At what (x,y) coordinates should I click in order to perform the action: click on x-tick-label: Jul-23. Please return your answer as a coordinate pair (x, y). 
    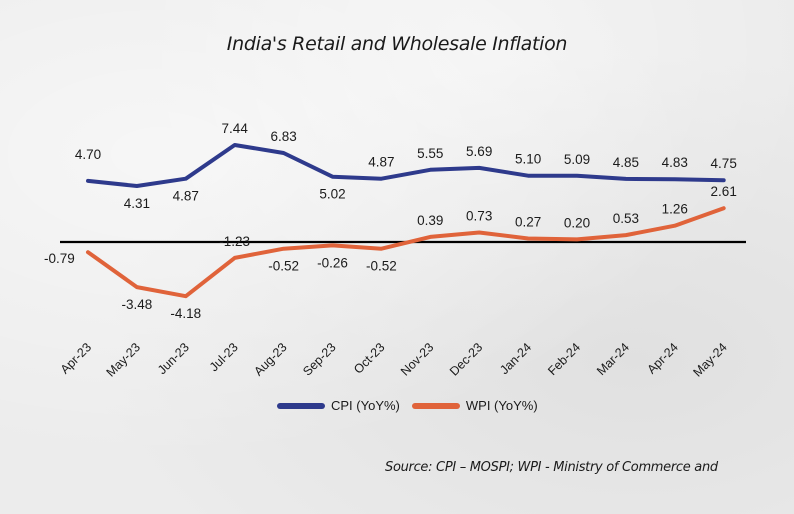
    Looking at the image, I should click on (224, 357).